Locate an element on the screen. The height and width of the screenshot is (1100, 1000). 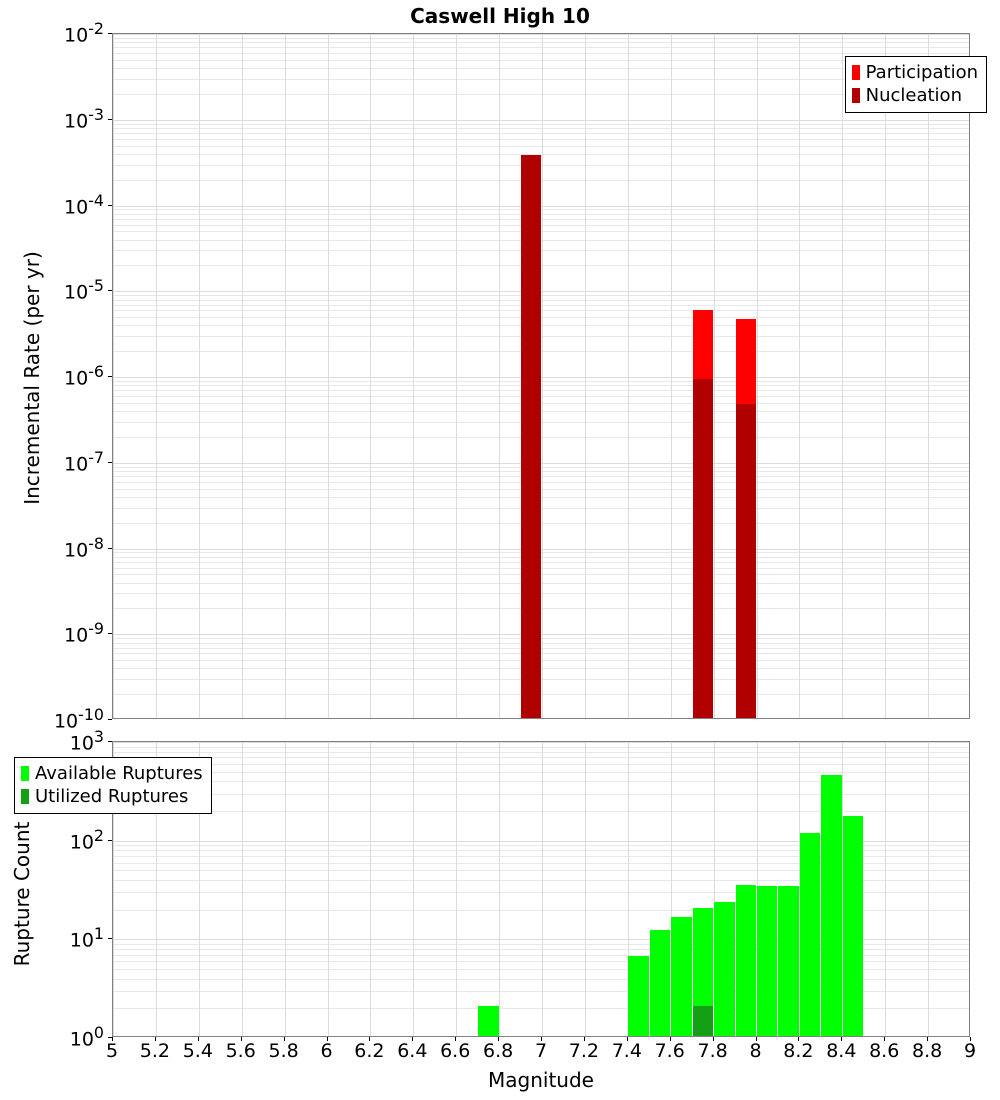
y-tick-label: 10⁰ is located at coordinates (86, 1037).